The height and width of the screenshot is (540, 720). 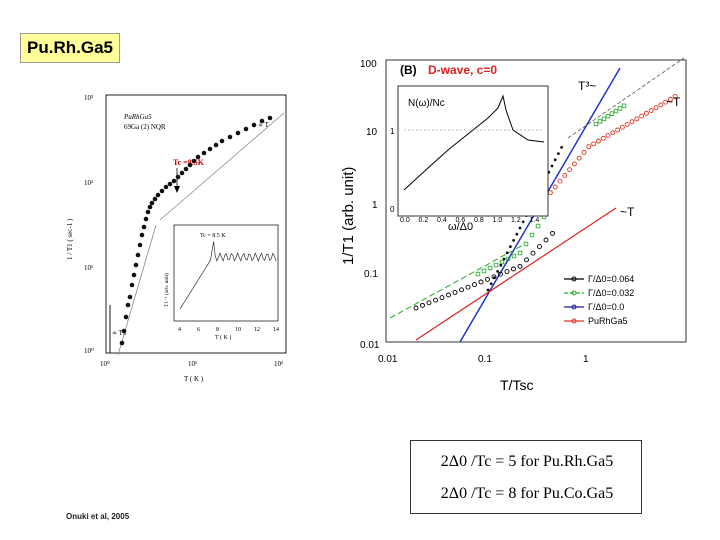 I want to click on left-data-points, so click(x=191, y=234).